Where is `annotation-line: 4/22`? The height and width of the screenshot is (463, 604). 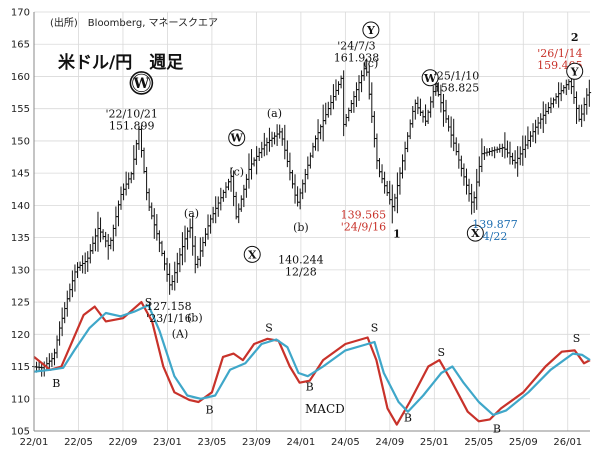 annotation-line: 4/22 is located at coordinates (495, 236).